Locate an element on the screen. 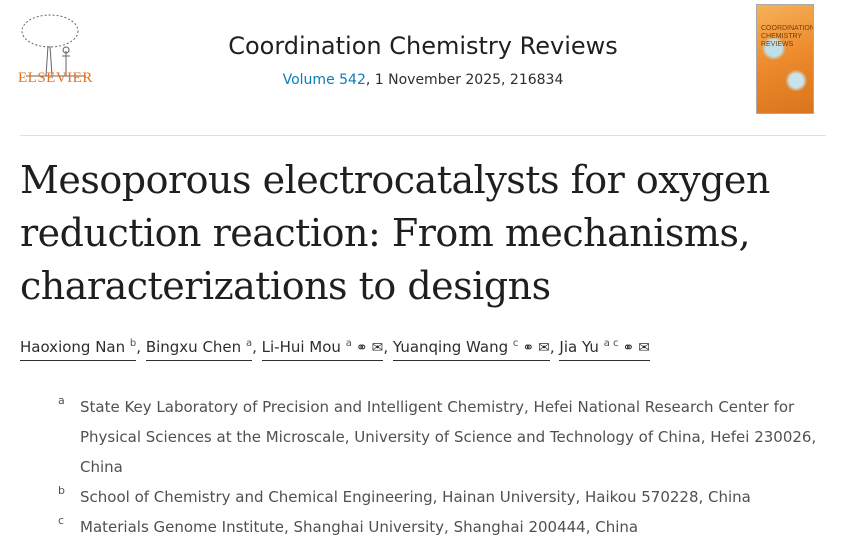 The height and width of the screenshot is (550, 846). author-link: Li-Hui Mou a ⚭ ✉ is located at coordinates (322, 349).